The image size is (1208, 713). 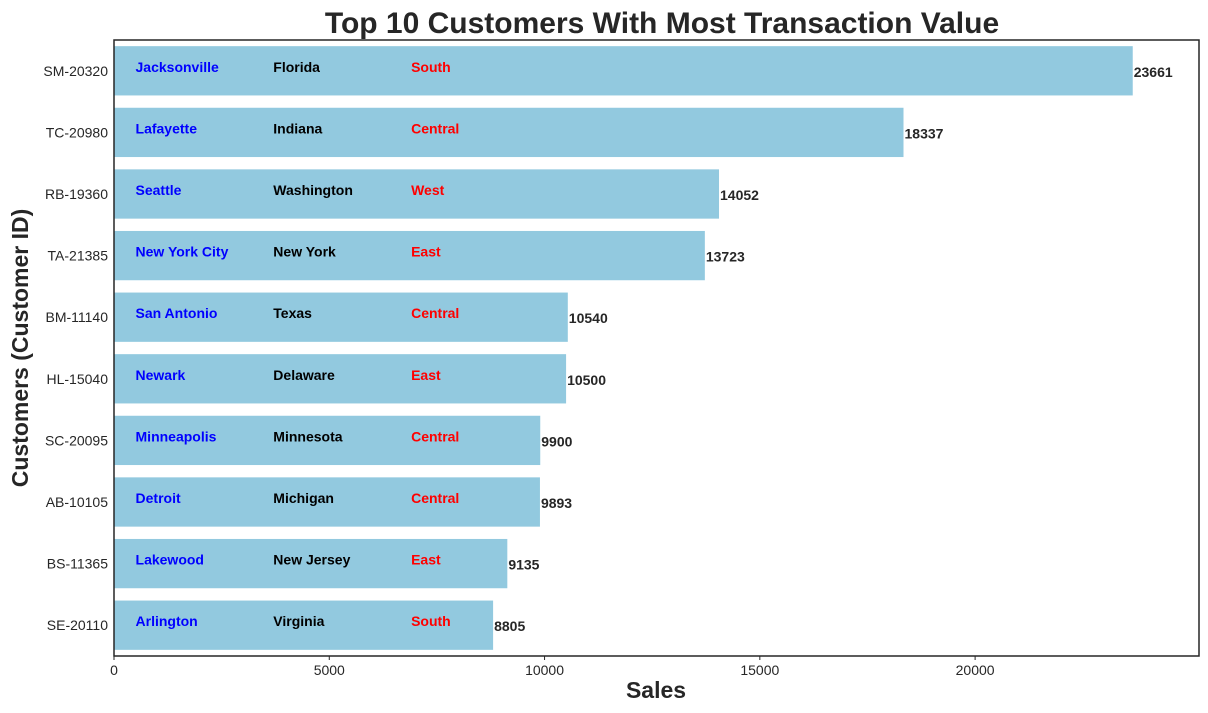 What do you see at coordinates (78, 379) in the screenshot?
I see `y-tick-label: HL-15040` at bounding box center [78, 379].